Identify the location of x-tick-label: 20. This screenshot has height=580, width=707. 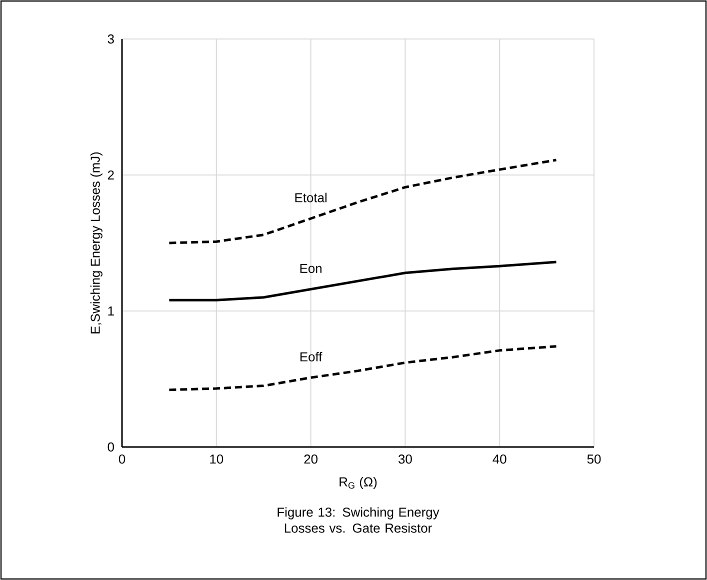
(311, 459).